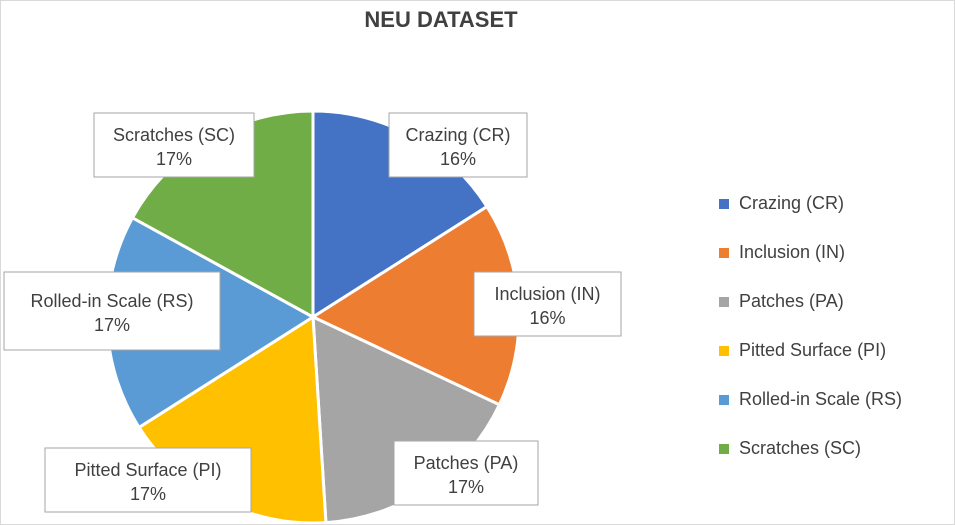  I want to click on data-label: Crazing (CR) 16%, so click(458, 145).